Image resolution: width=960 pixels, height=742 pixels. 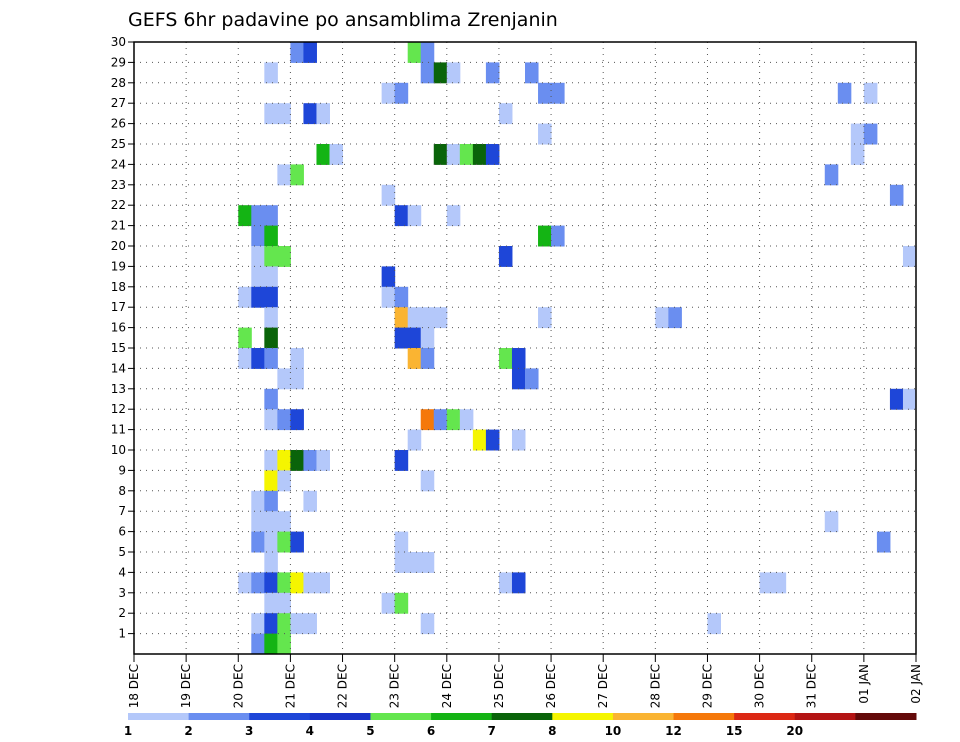 What do you see at coordinates (118, 83) in the screenshot?
I see `y-tick-label: 28` at bounding box center [118, 83].